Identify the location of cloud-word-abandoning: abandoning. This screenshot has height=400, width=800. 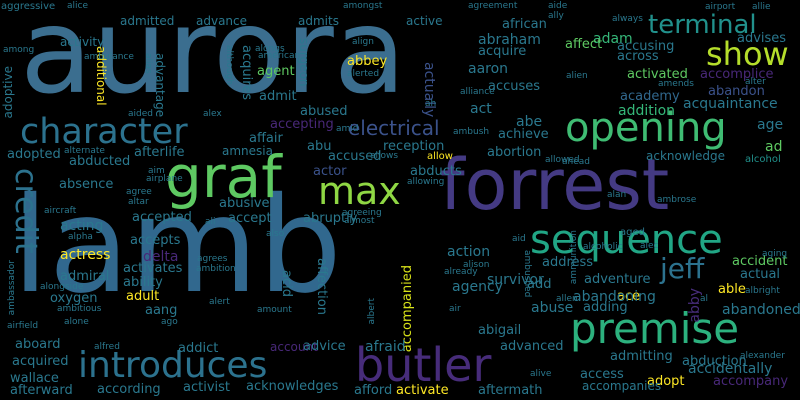
(614, 297).